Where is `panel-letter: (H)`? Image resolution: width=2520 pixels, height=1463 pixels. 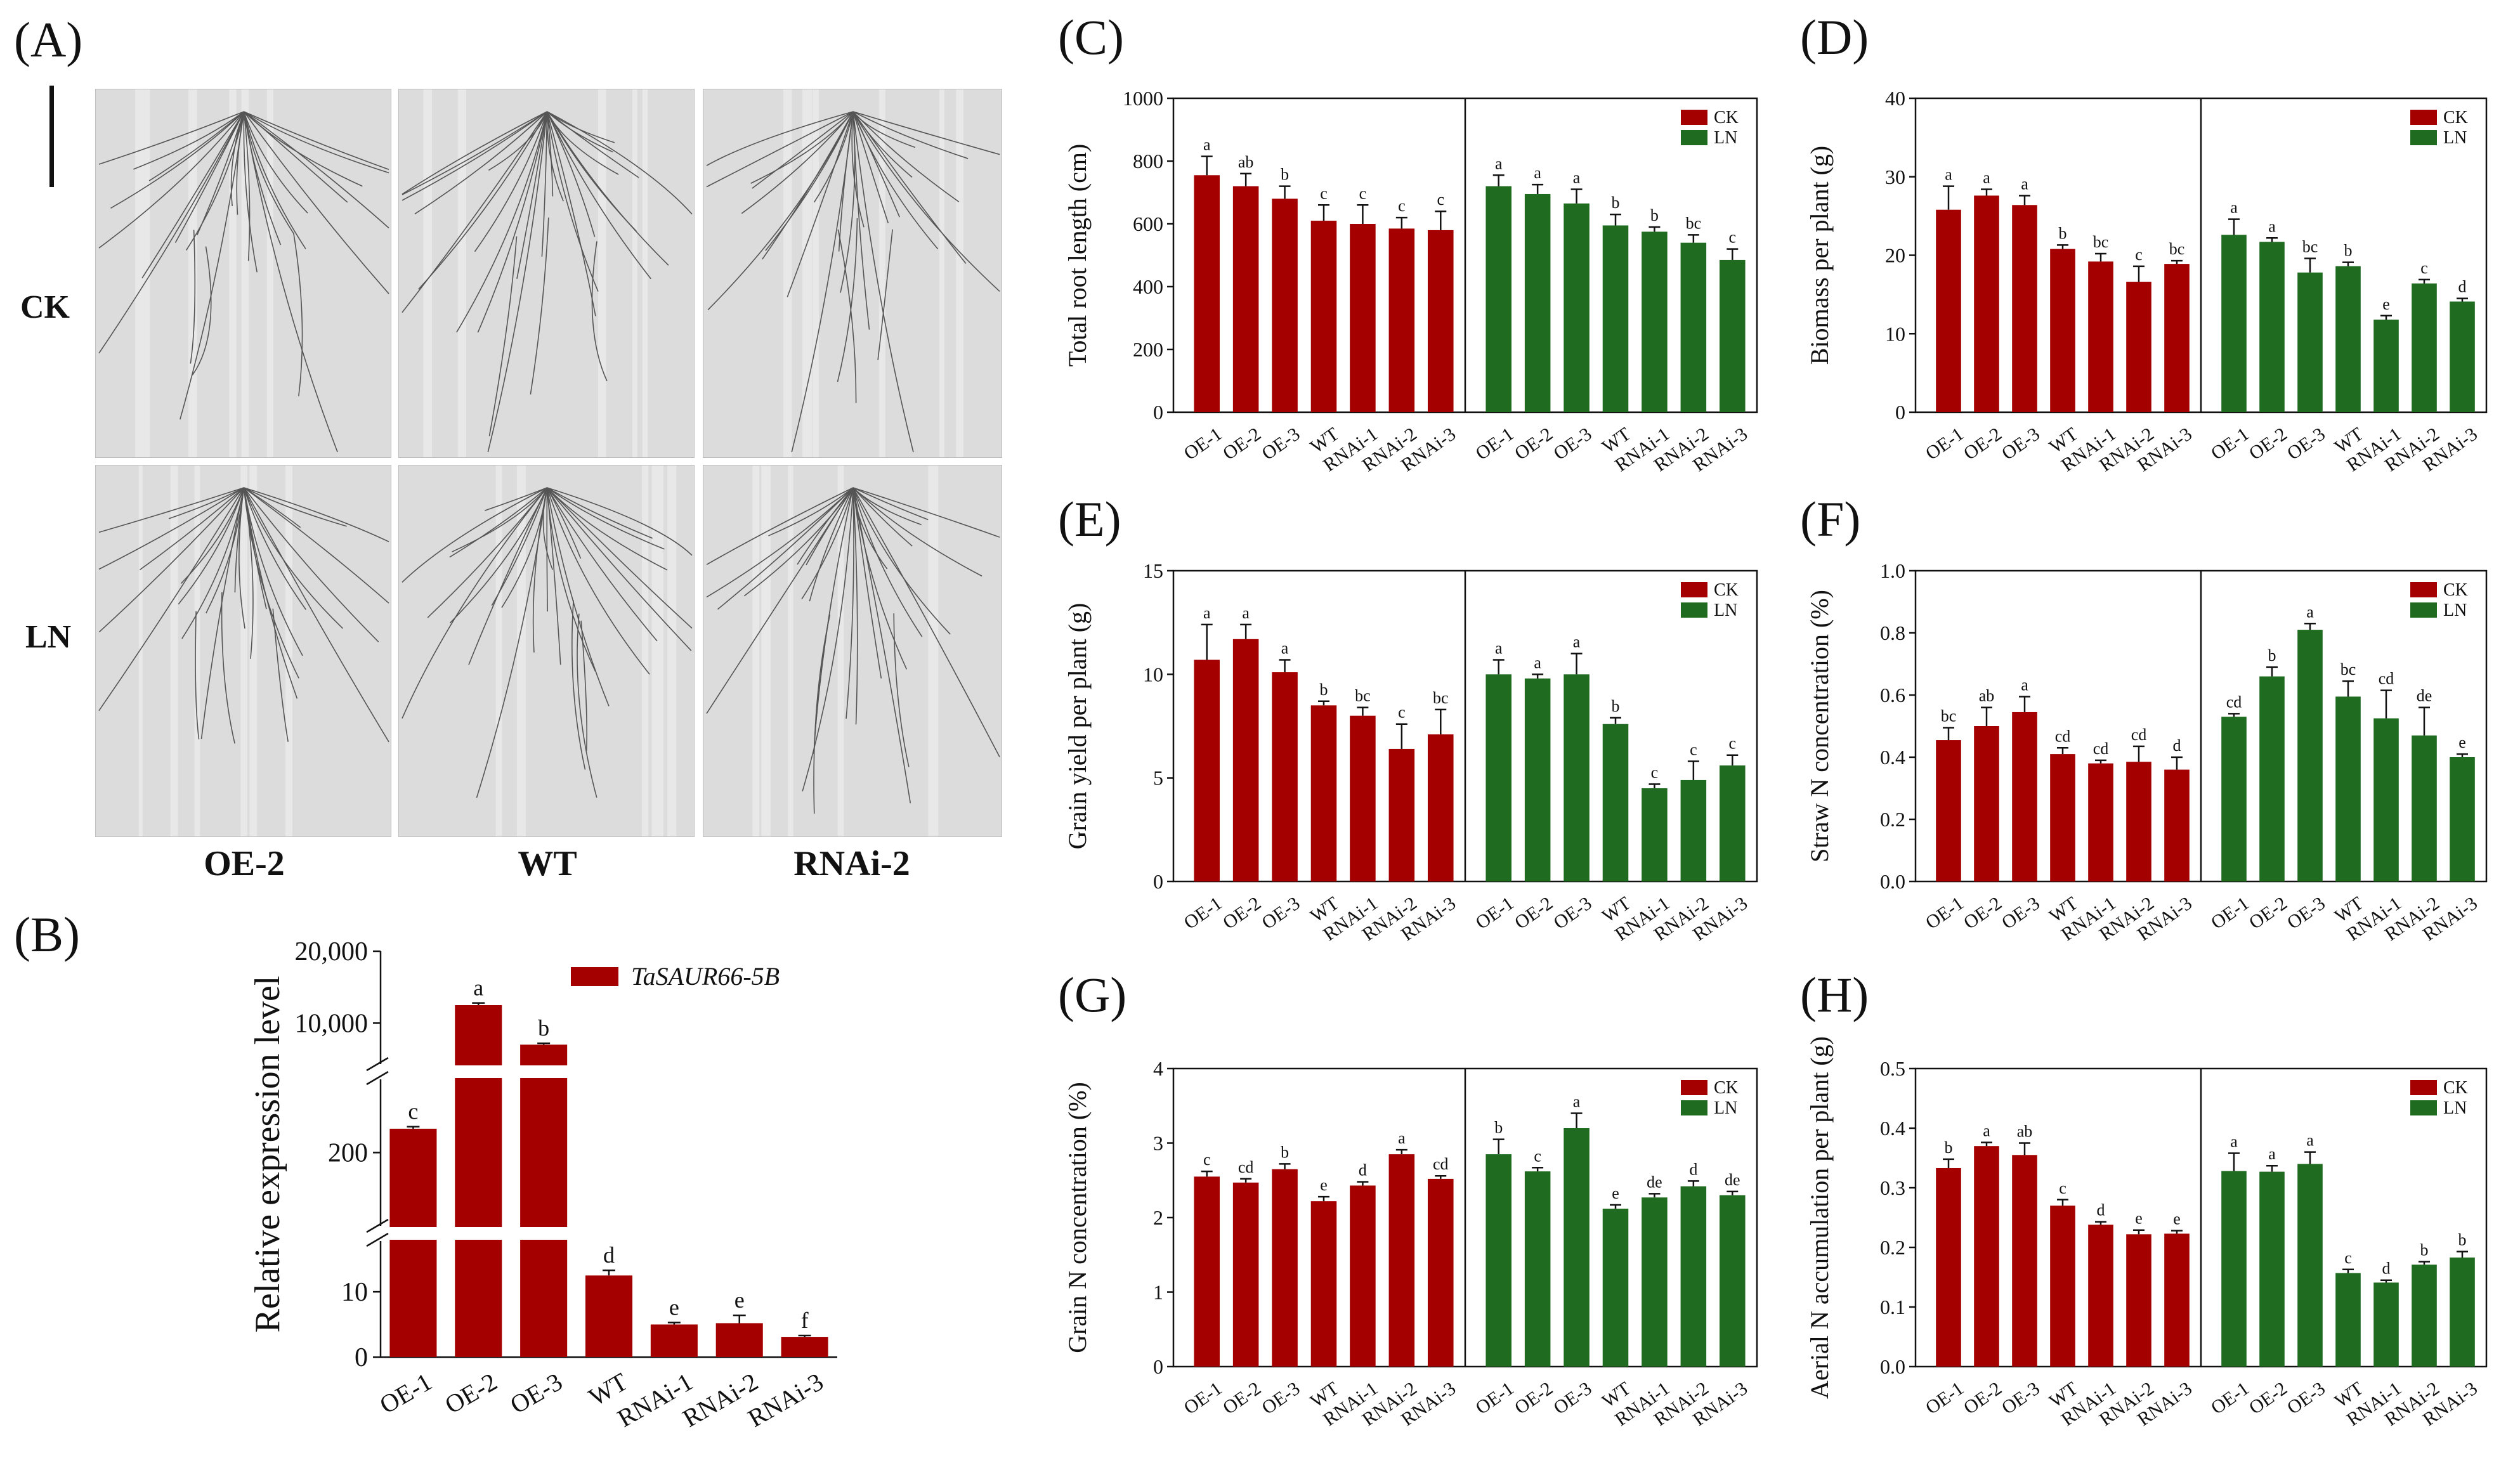 panel-letter: (H) is located at coordinates (1834, 994).